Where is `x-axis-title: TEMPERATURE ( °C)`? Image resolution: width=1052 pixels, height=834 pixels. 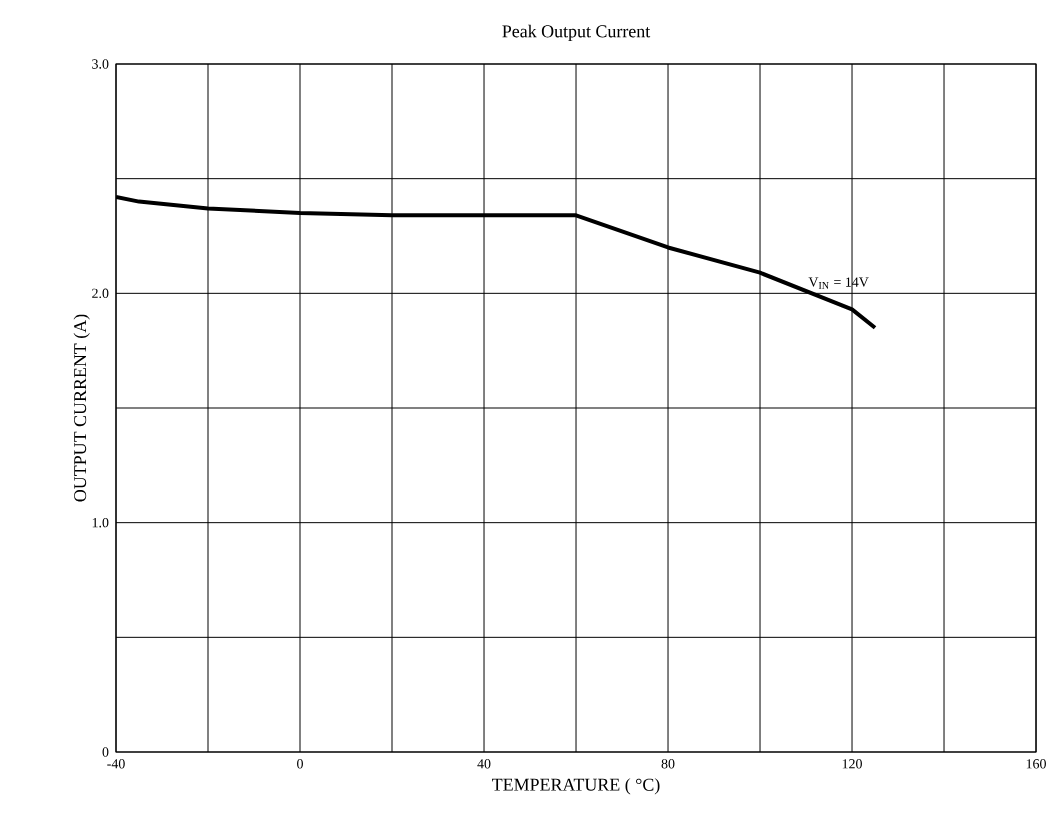 x-axis-title: TEMPERATURE ( °C) is located at coordinates (576, 786).